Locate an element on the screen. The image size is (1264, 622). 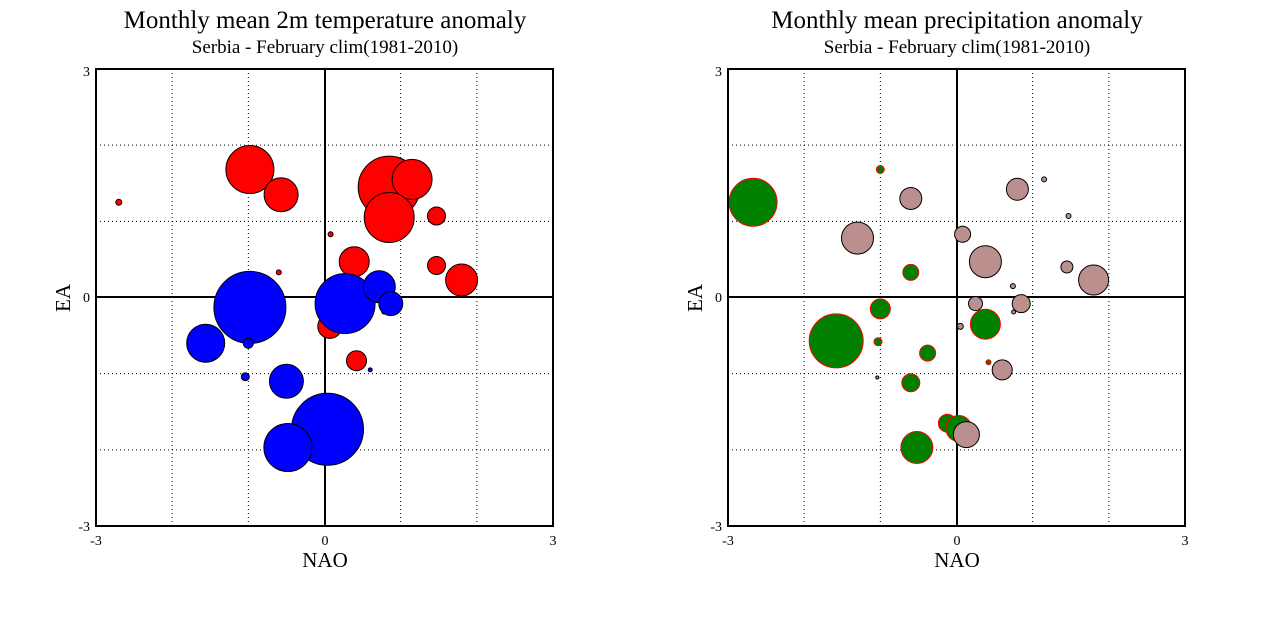
temperature-ytick-top: 3 is located at coordinates (86, 72).